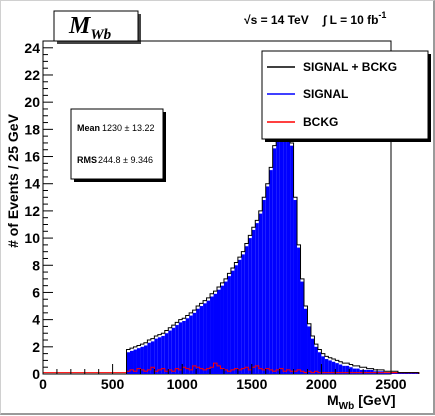 The width and height of the screenshot is (435, 416). Describe the element at coordinates (43, 384) in the screenshot. I see `x-tick-label: 0` at that location.